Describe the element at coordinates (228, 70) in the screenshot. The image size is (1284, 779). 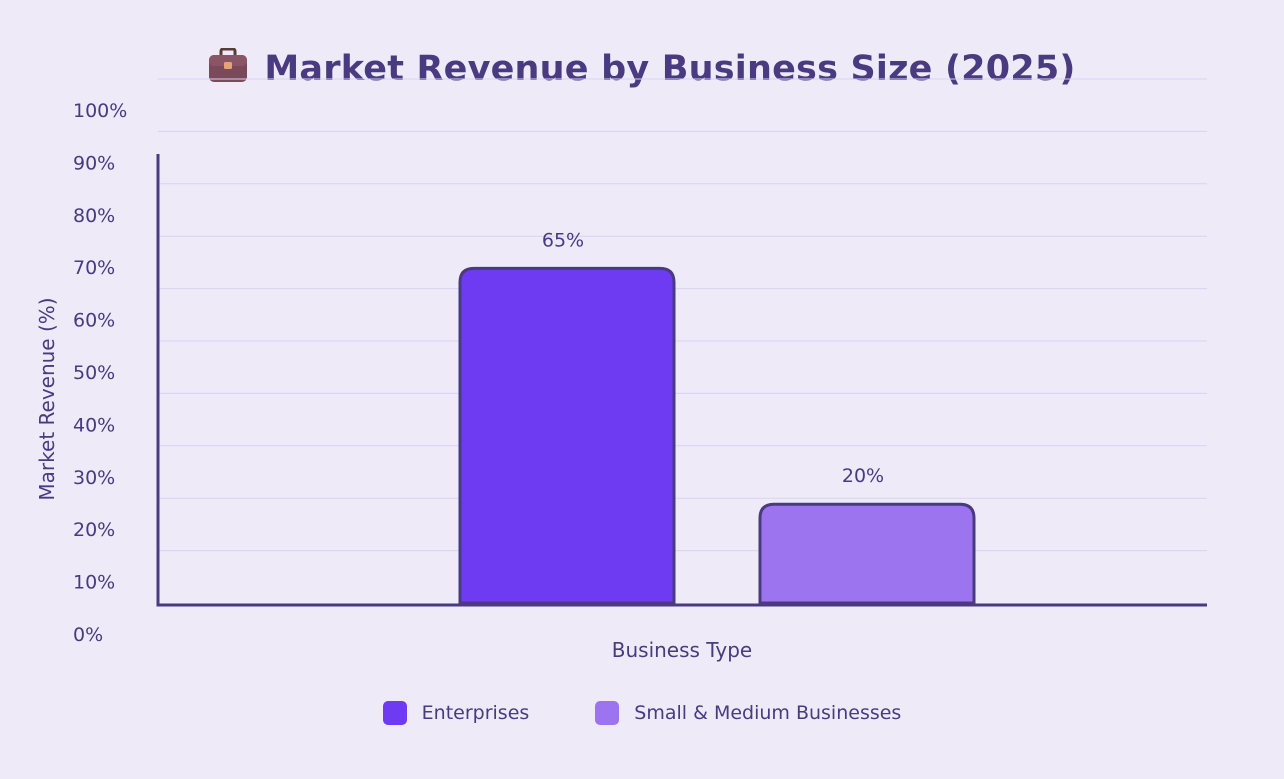
I see `briefcase-icon` at that location.